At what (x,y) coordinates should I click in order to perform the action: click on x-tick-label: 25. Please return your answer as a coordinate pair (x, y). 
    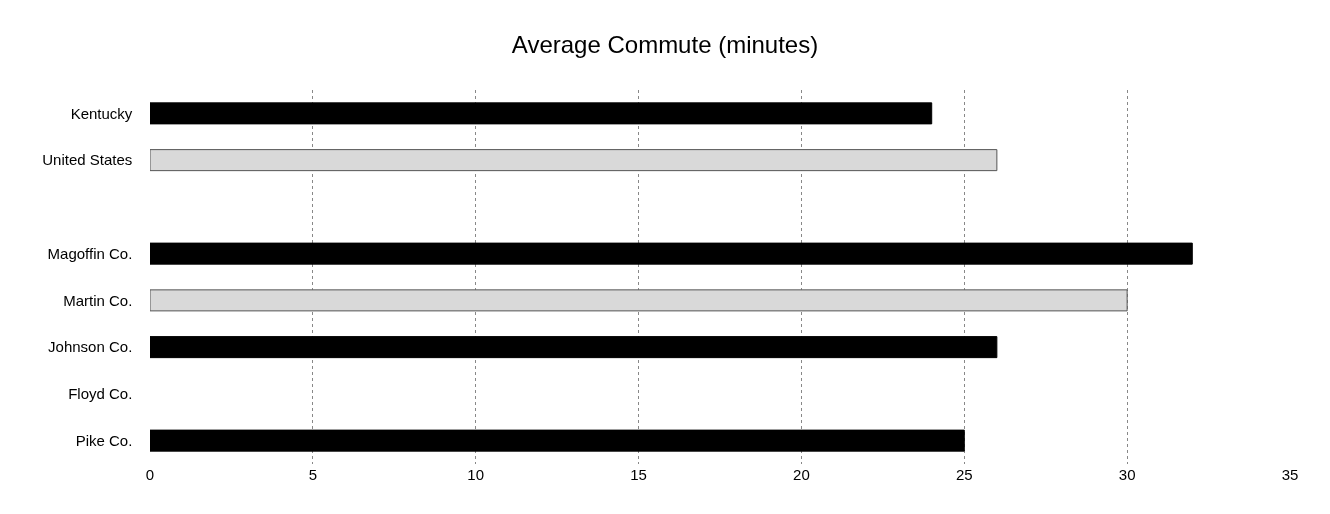
    Looking at the image, I should click on (964, 474).